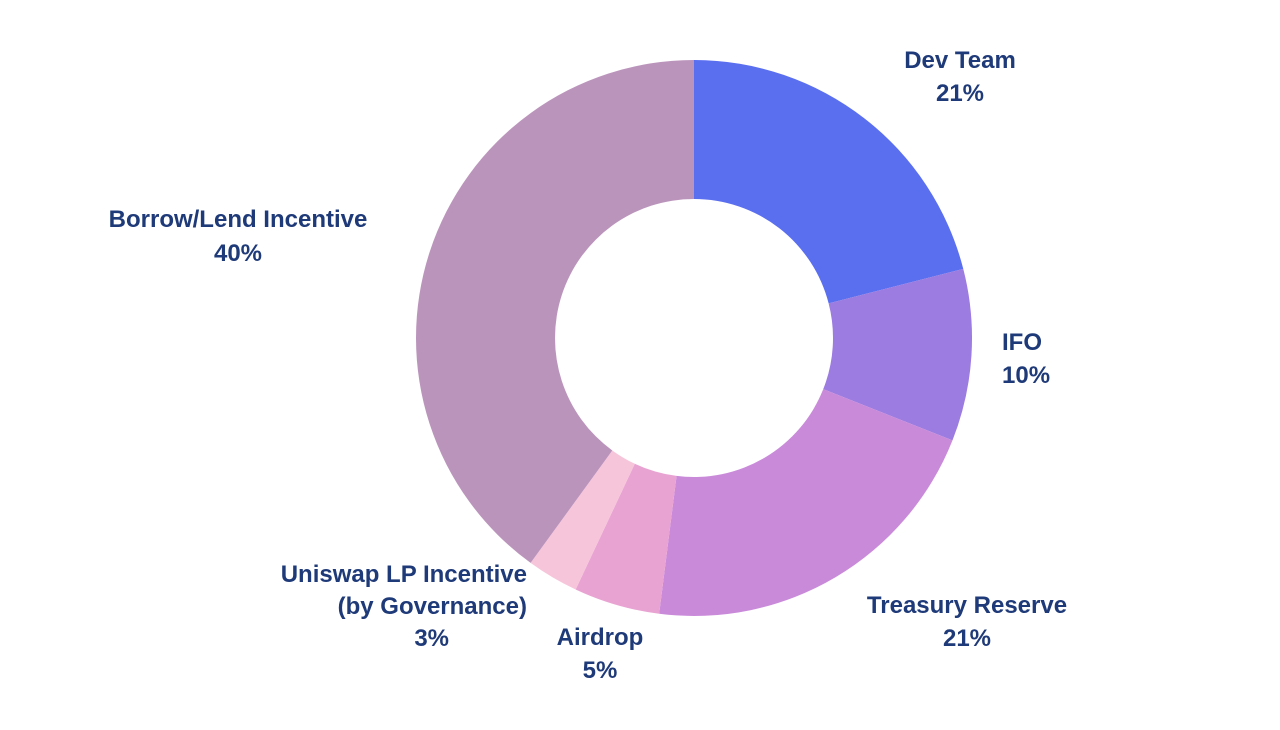  What do you see at coordinates (967, 605) in the screenshot?
I see `slice-label-text: Treasury Reserve` at bounding box center [967, 605].